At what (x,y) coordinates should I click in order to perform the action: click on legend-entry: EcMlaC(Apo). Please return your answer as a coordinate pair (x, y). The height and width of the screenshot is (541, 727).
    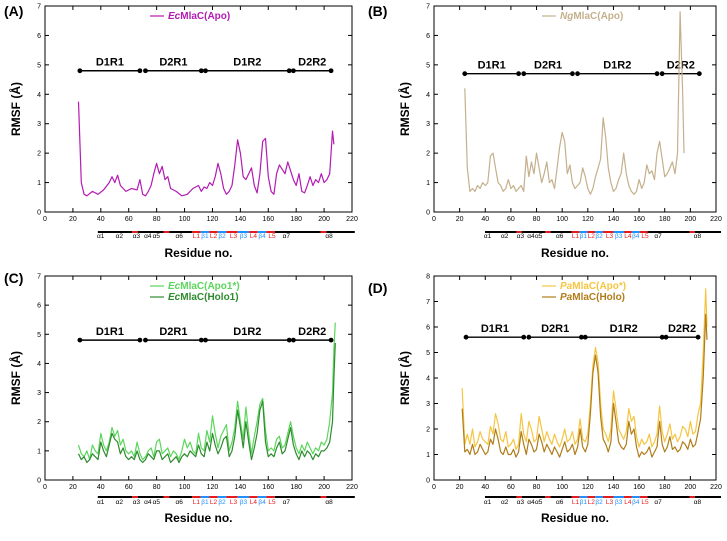
    Looking at the image, I should click on (199, 16).